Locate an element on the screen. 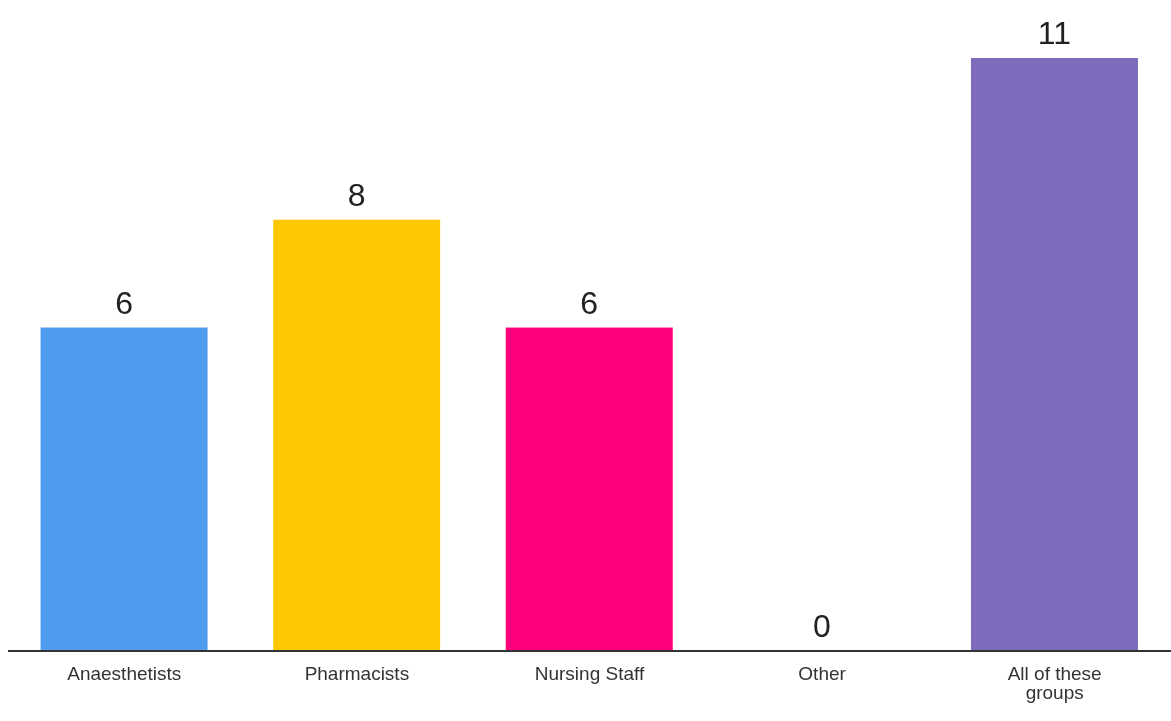  x-tick-label: Anaesthetists is located at coordinates (124, 674).